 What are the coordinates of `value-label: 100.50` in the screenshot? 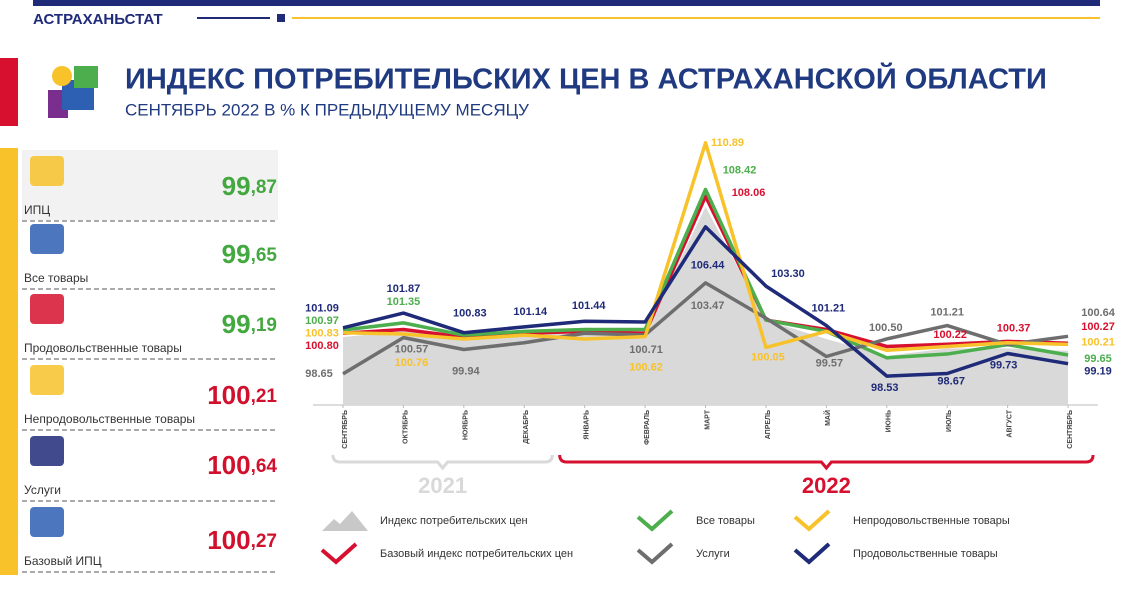 It's located at (886, 328).